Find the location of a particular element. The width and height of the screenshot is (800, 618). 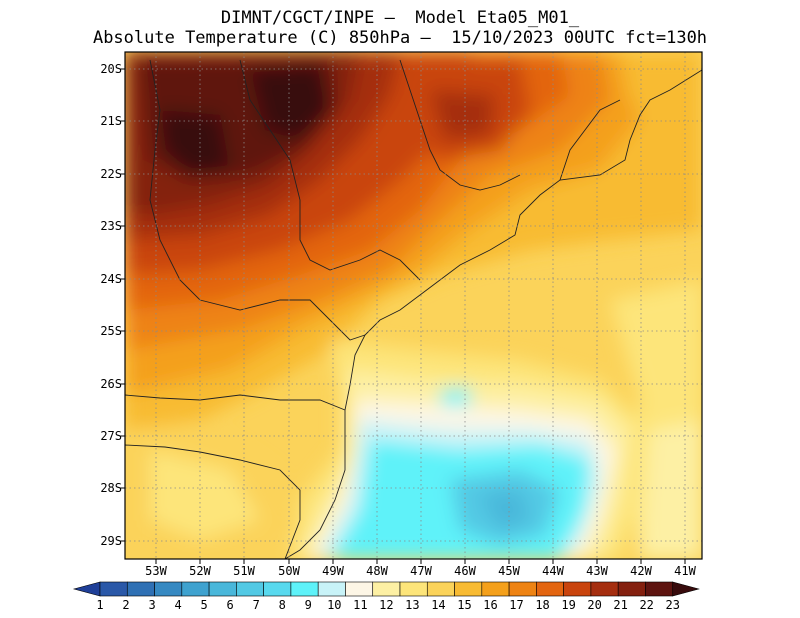

colorbar-label: 11 is located at coordinates (360, 605).